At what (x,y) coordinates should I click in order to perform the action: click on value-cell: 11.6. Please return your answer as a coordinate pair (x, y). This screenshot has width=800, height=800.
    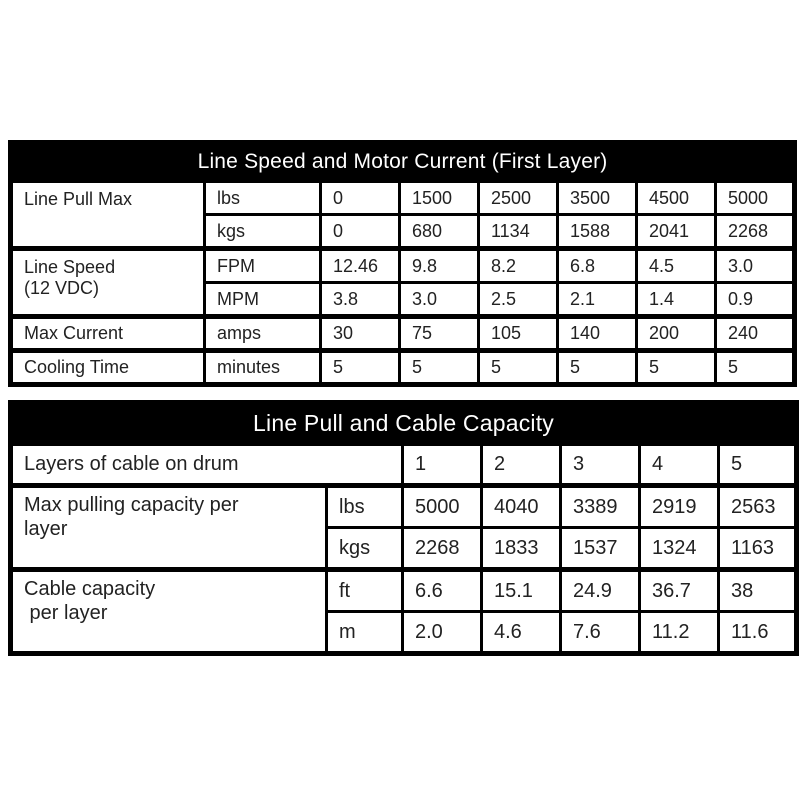
    Looking at the image, I should click on (757, 632).